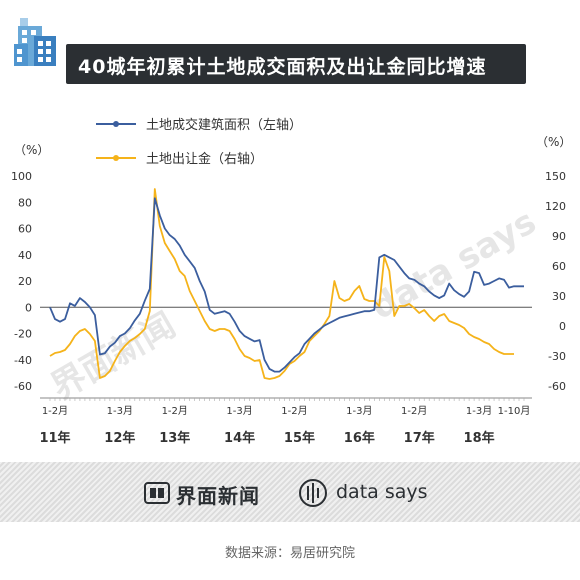 The height and width of the screenshot is (580, 580). I want to click on brand-jiemian: 界面新闻, so click(218, 496).